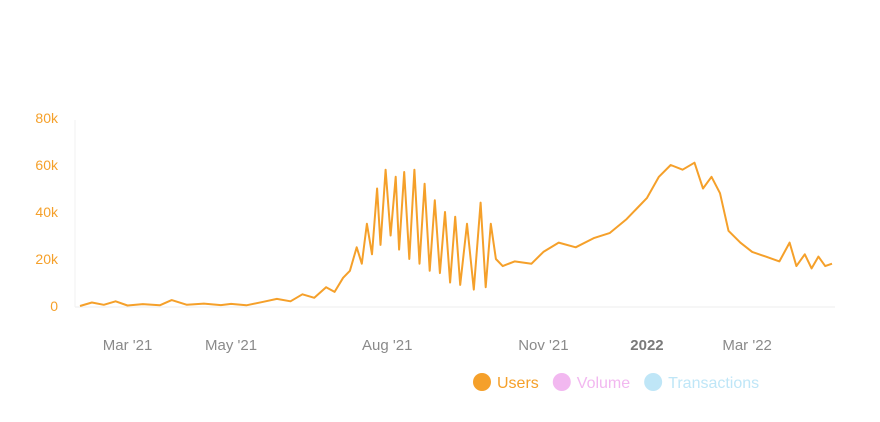 This screenshot has height=422, width=880. I want to click on x-tick-label: 2022, so click(646, 345).